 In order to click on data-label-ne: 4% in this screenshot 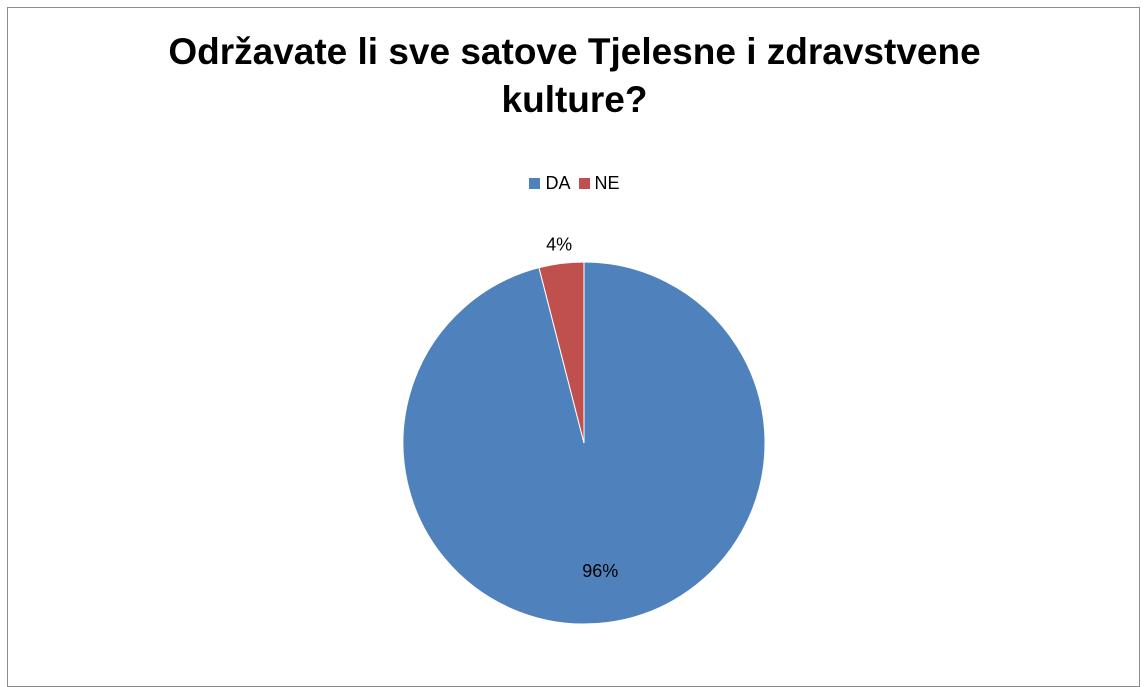, I will do `click(559, 244)`.